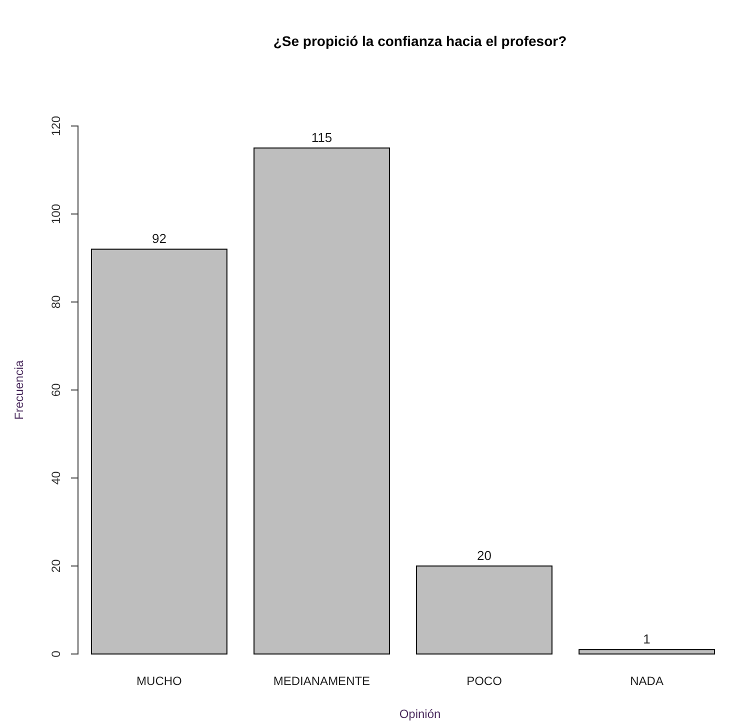 The image size is (734, 727). Describe the element at coordinates (484, 681) in the screenshot. I see `x-tick-label: POCO` at that location.